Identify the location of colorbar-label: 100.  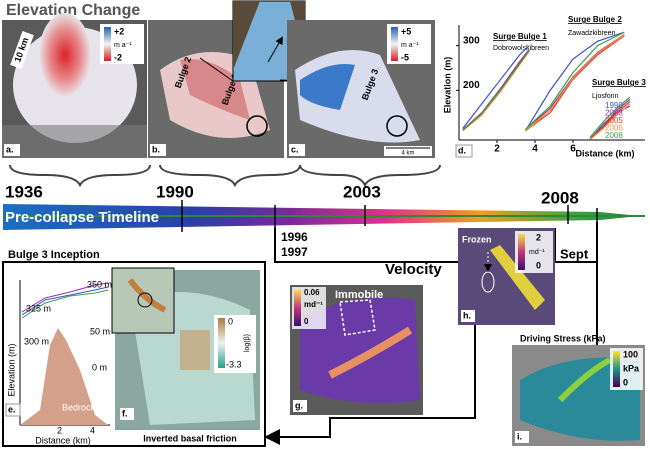
(630, 354).